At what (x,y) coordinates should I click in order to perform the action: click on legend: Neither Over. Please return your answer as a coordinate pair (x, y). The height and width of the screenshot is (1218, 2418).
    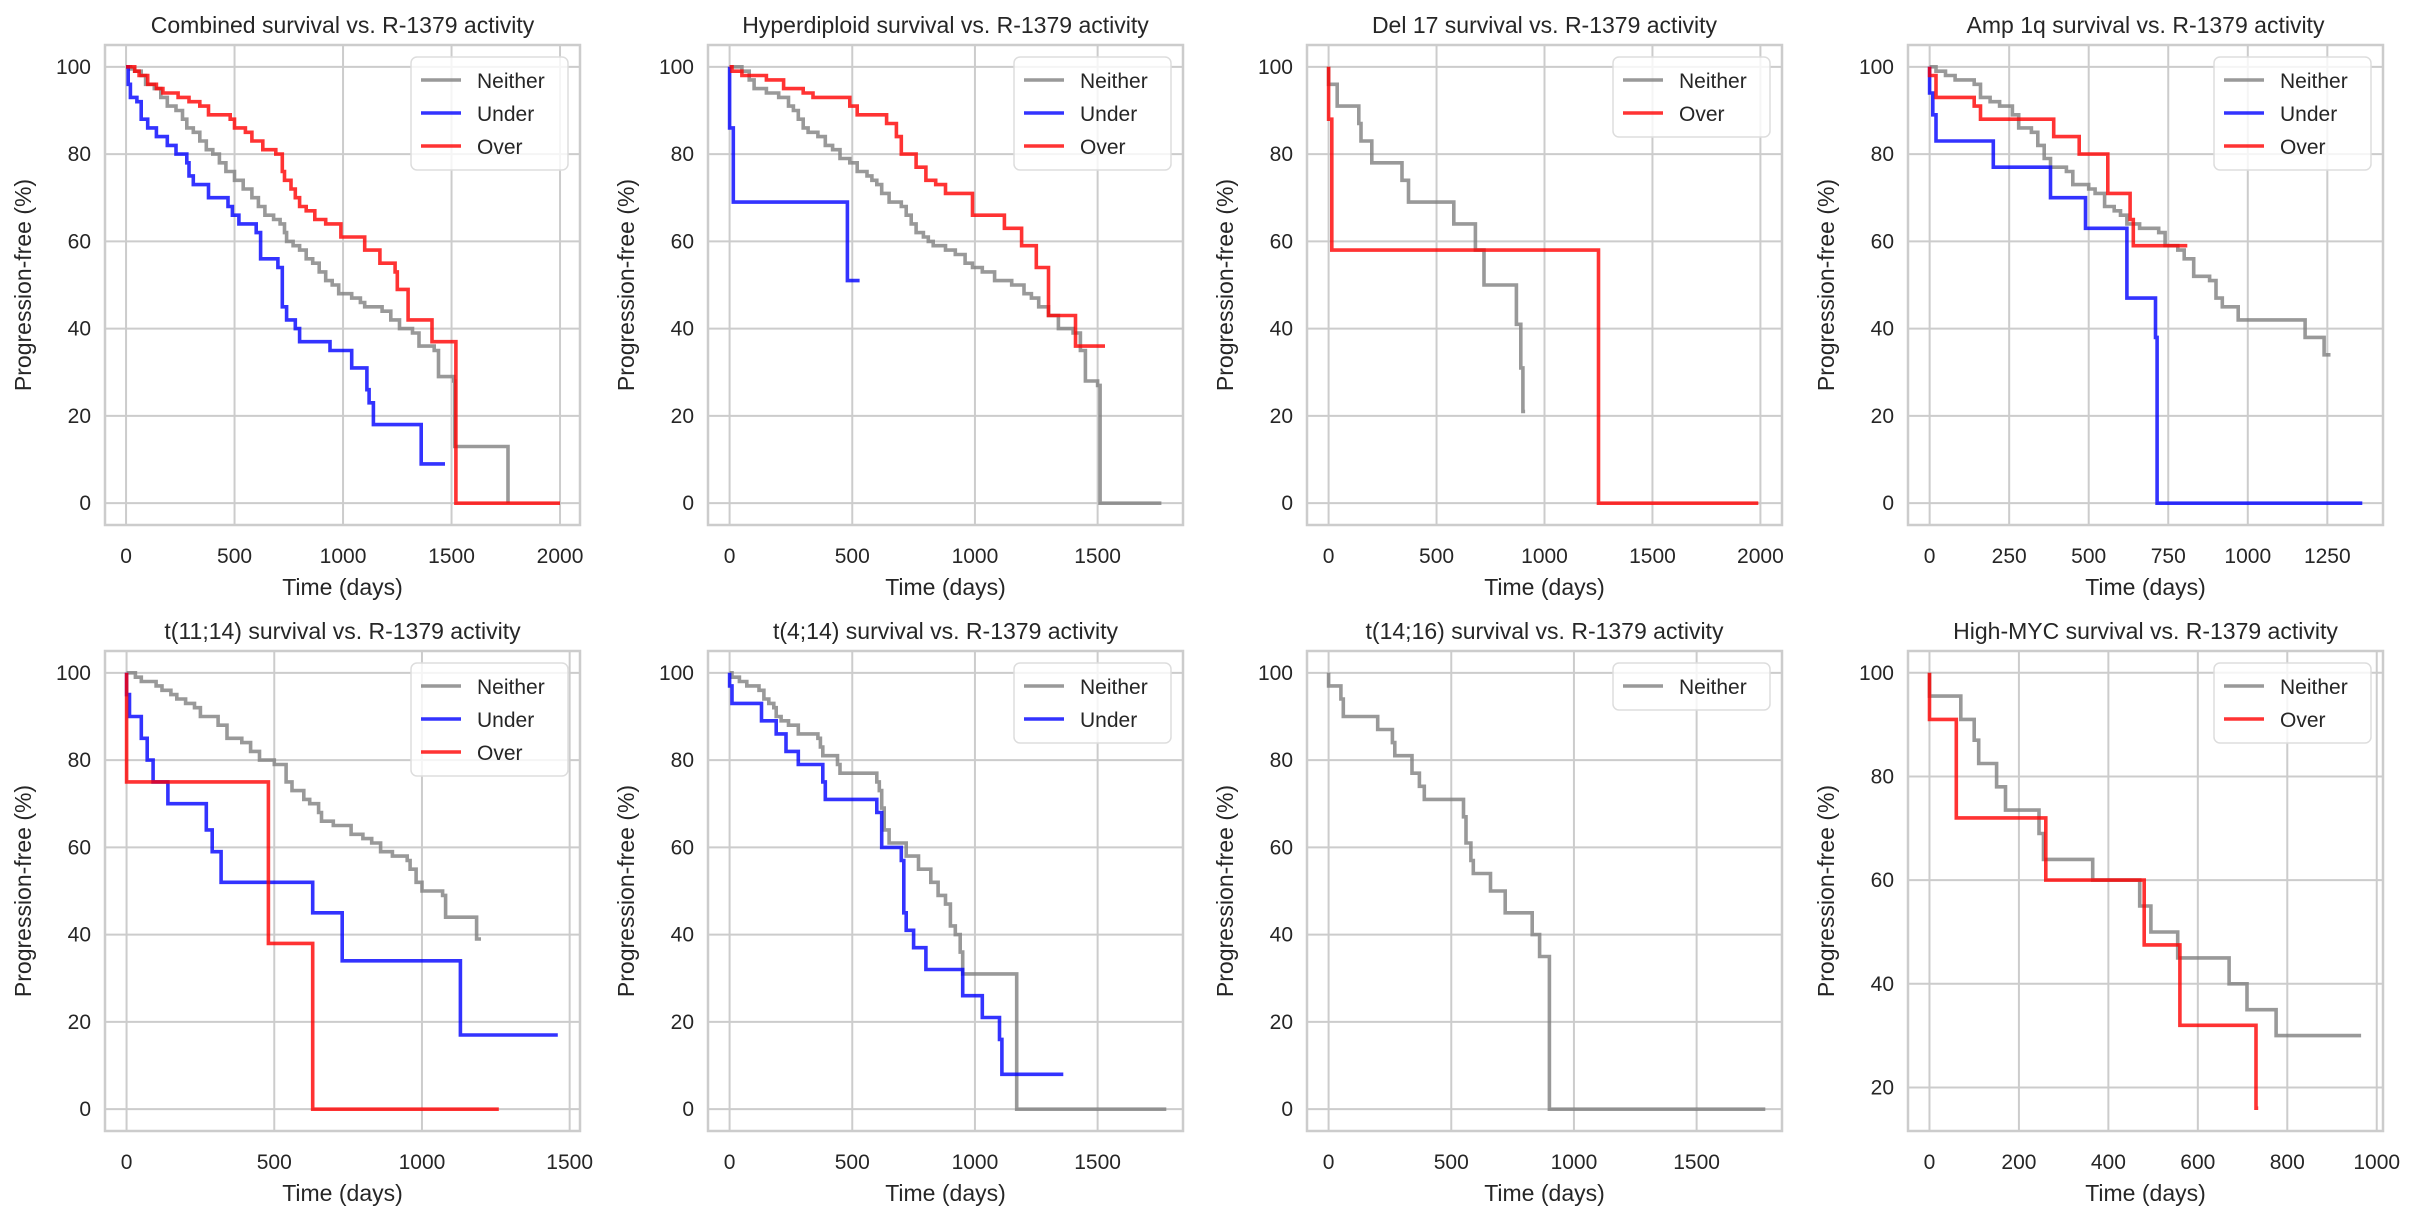
    Looking at the image, I should click on (1691, 97).